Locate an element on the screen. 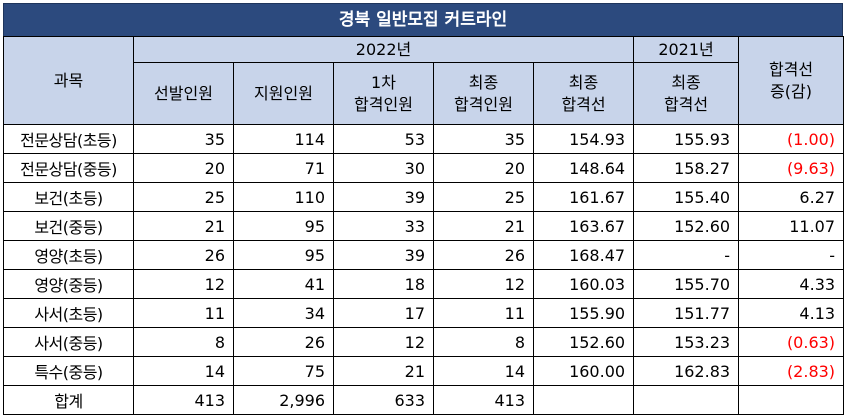 This screenshot has width=846, height=420. final-pass-cell: 8 is located at coordinates (483, 342).